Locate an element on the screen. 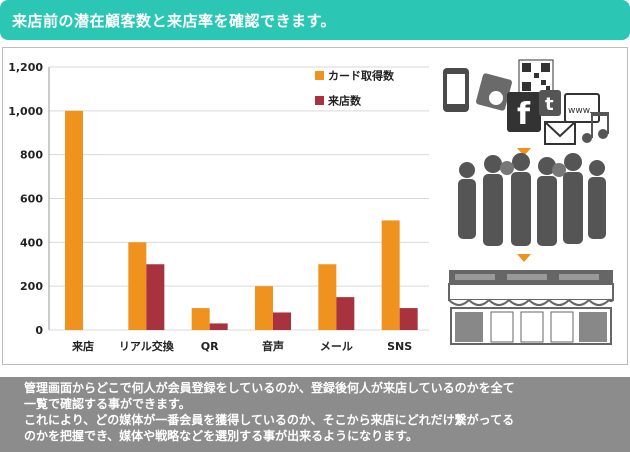  svg-text: f is located at coordinates (524, 114).